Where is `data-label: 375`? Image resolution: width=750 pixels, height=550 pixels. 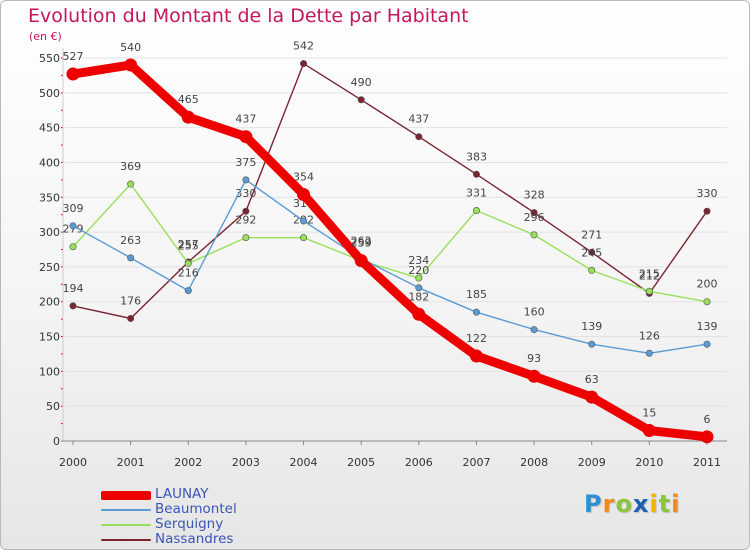
data-label: 375 is located at coordinates (245, 162).